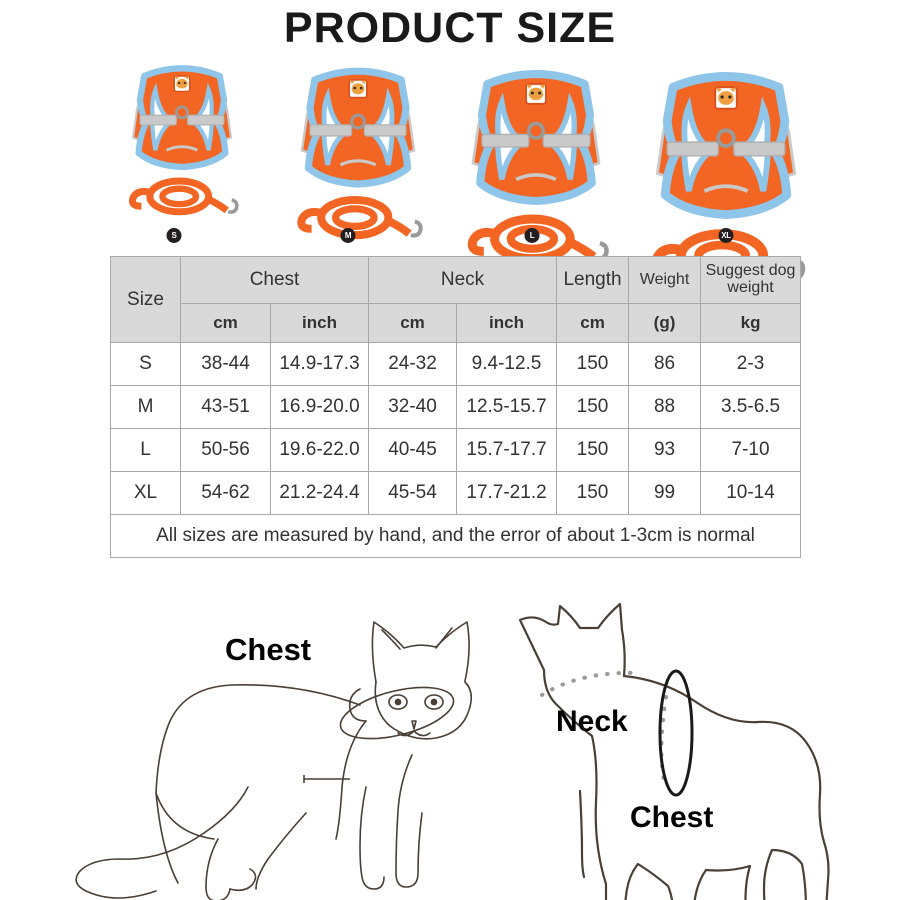 The image size is (900, 900). What do you see at coordinates (751, 323) in the screenshot?
I see `header-suggest-kg: kg` at bounding box center [751, 323].